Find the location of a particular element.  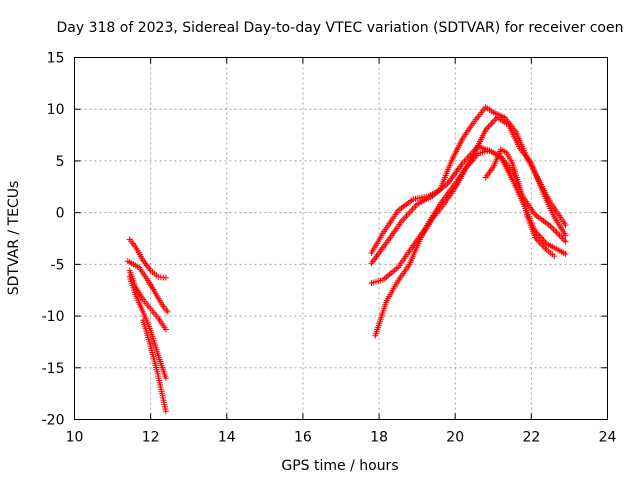

series-track-h is located at coordinates (468, 200).